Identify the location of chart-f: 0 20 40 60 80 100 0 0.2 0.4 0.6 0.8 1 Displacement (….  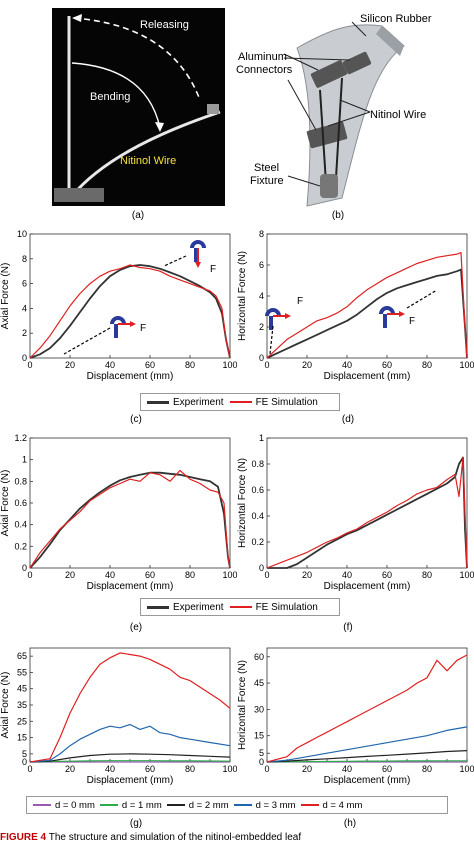
(355, 512).